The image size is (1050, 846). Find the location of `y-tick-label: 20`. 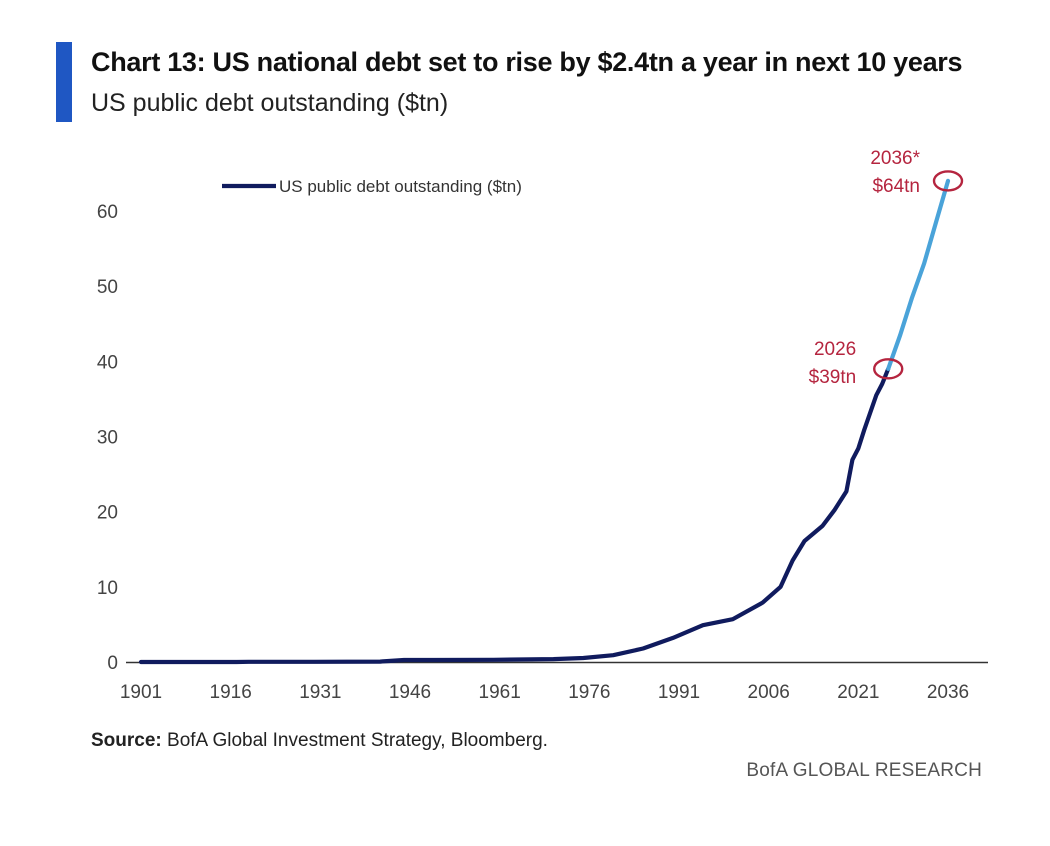

y-tick-label: 20 is located at coordinates (107, 513).